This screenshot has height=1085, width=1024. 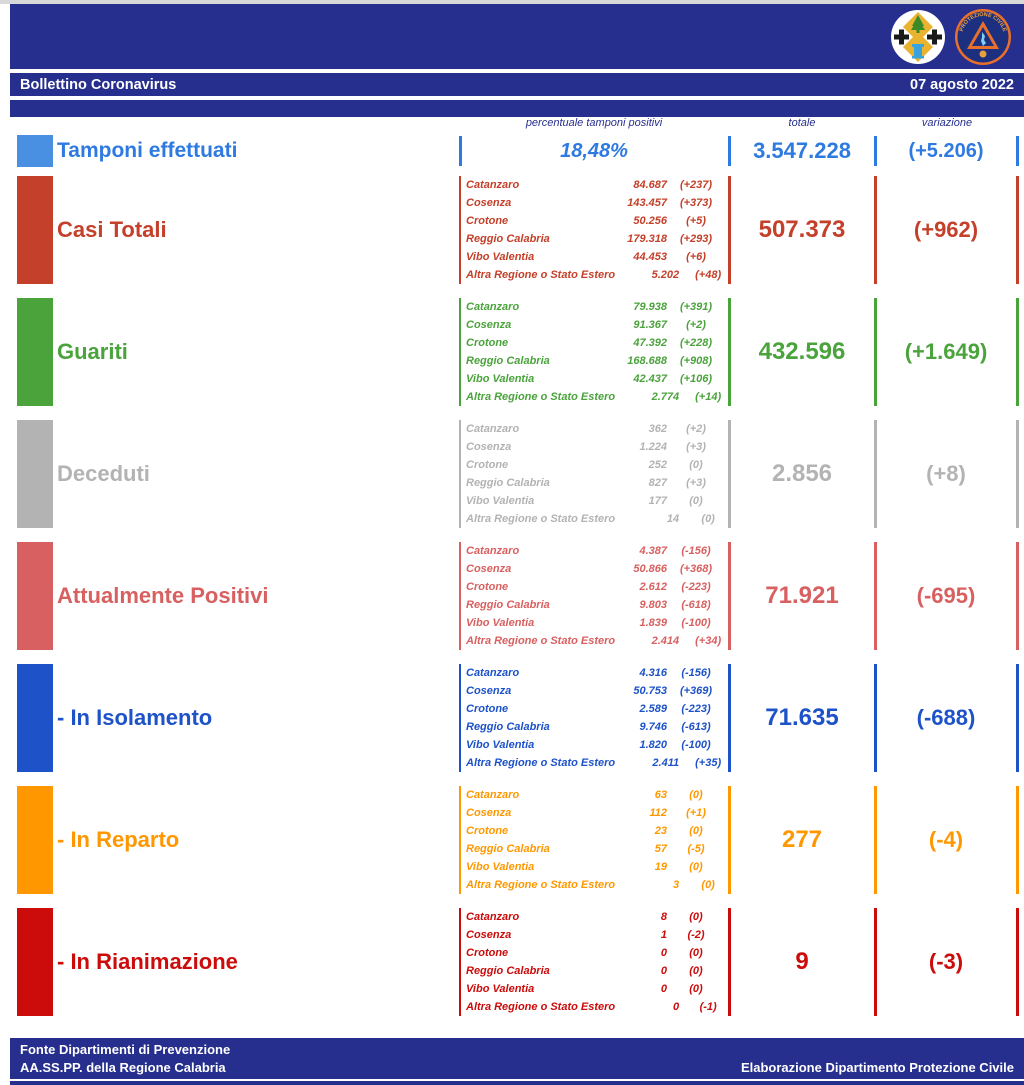 I want to click on province-variation: (-618), so click(x=696, y=605).